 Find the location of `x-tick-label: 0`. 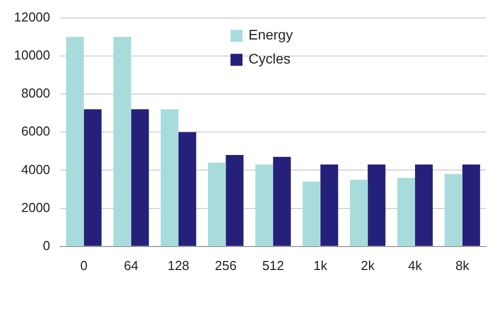

x-tick-label: 0 is located at coordinates (84, 265).